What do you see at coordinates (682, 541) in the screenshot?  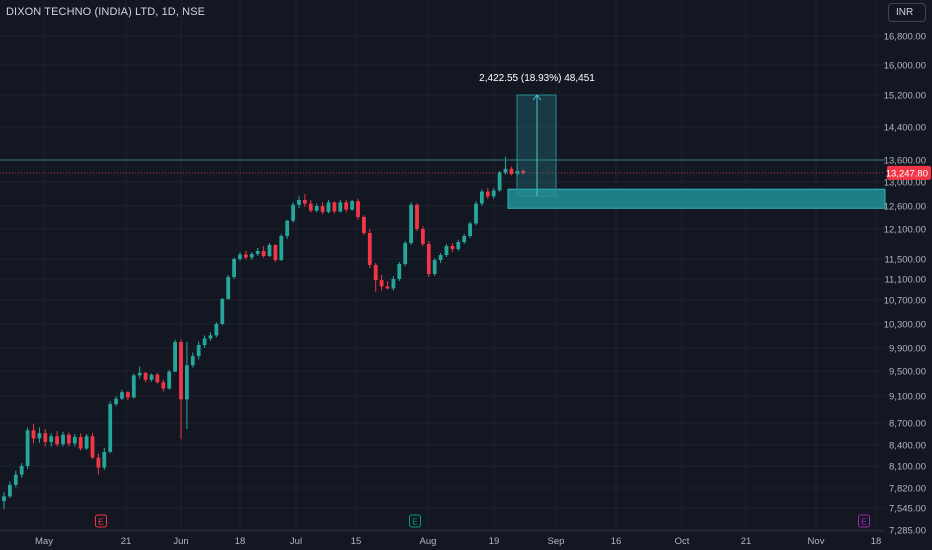 I see `x-tick-label: Oct` at bounding box center [682, 541].